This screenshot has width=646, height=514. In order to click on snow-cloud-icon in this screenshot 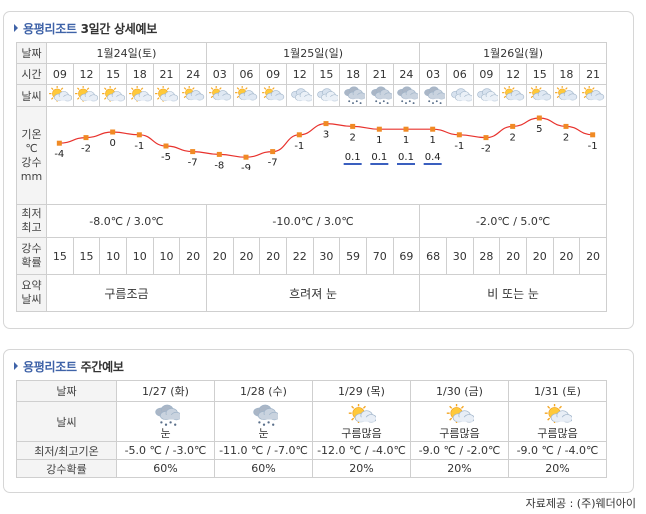, I will do `click(166, 416)`.